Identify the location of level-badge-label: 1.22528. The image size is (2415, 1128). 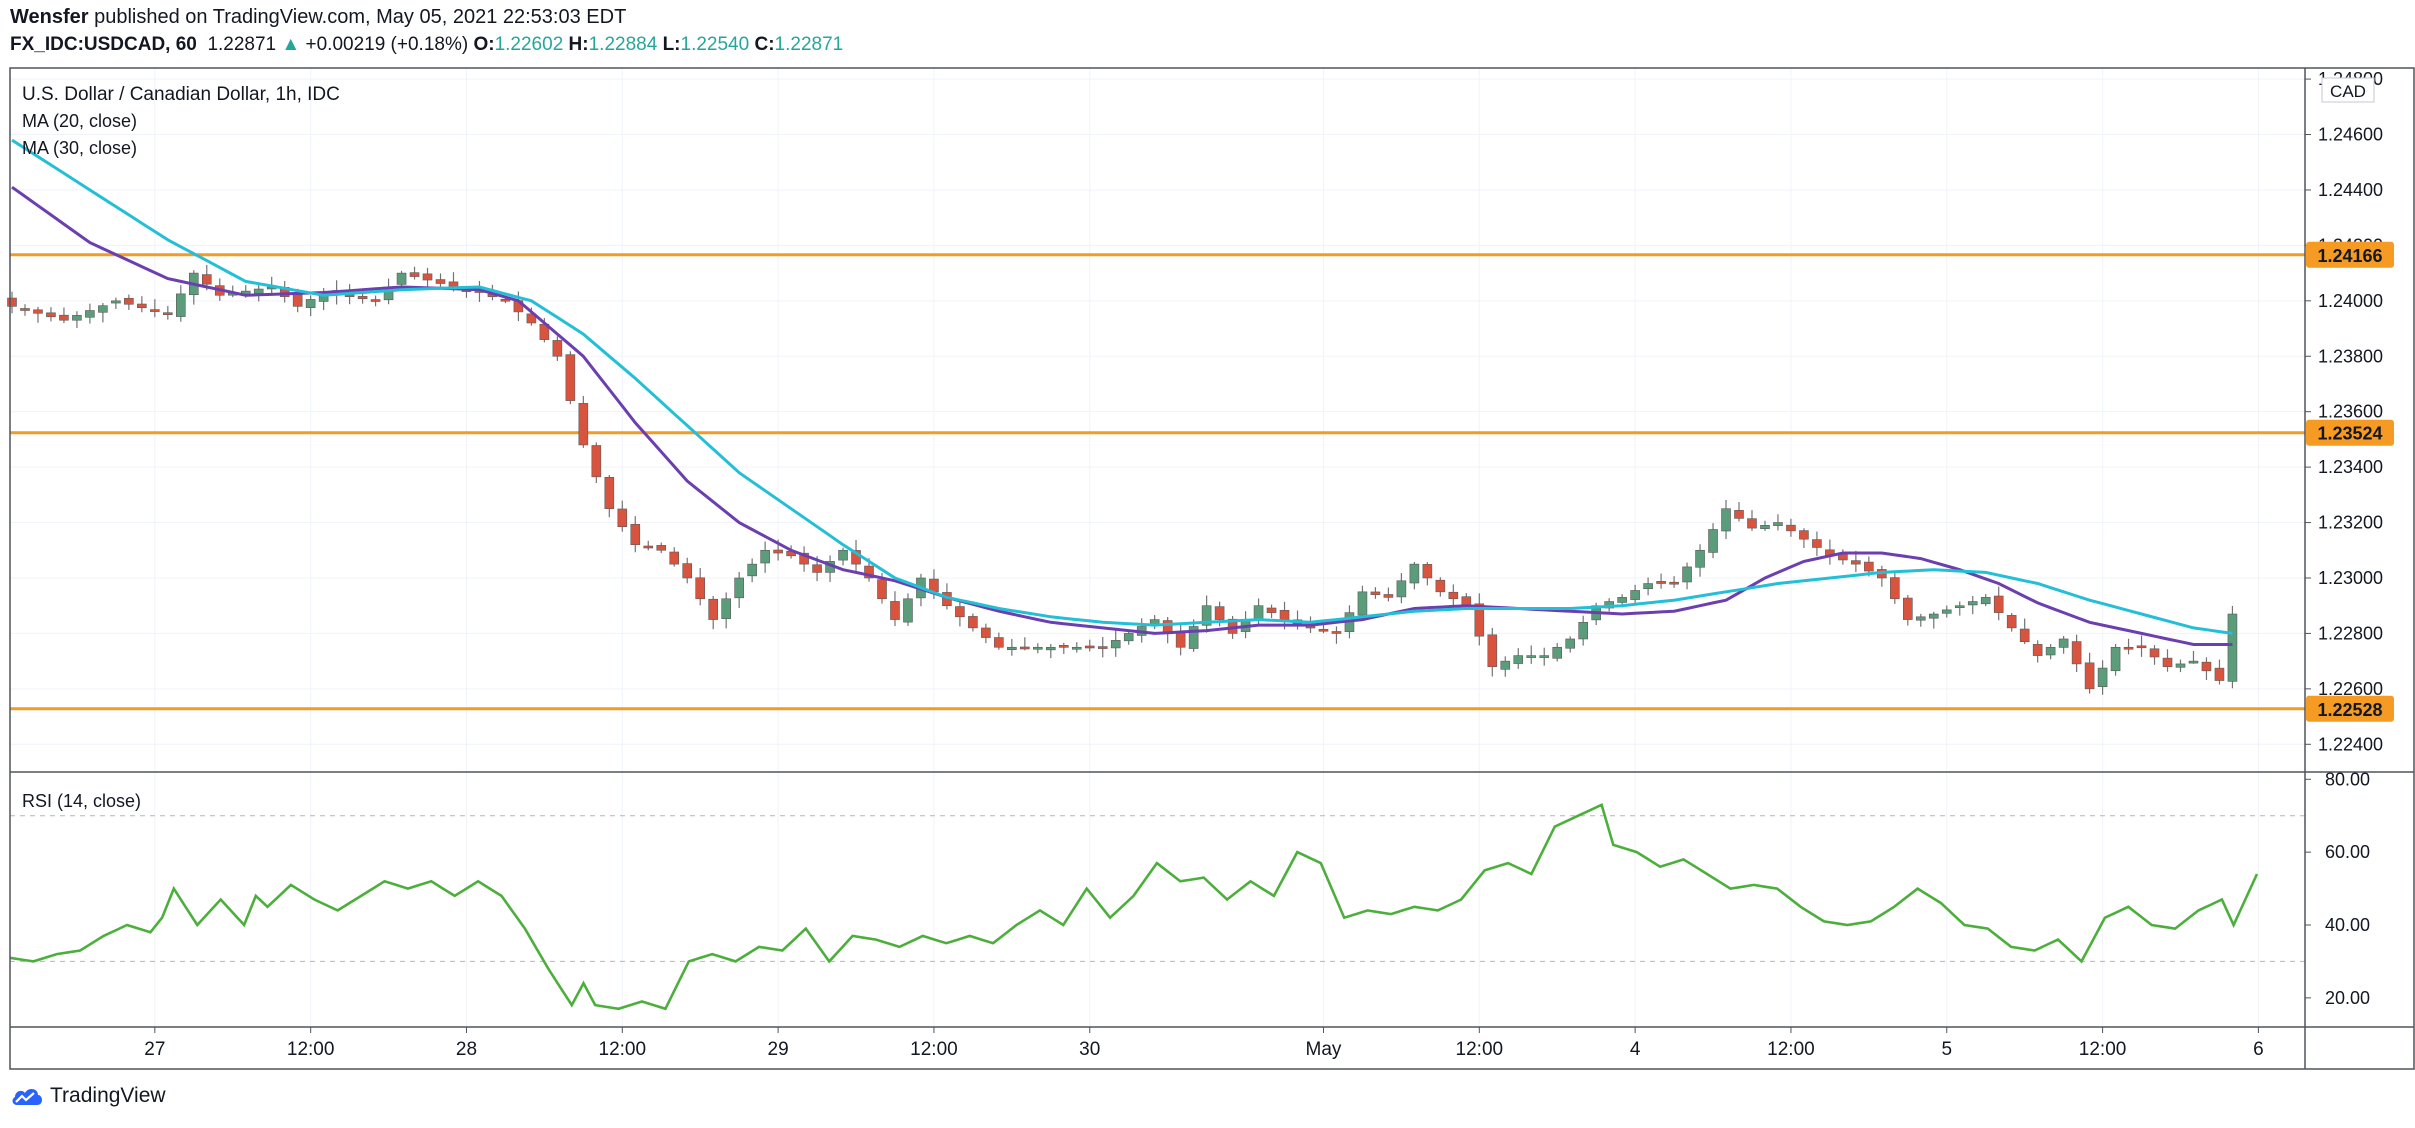
(2349, 710).